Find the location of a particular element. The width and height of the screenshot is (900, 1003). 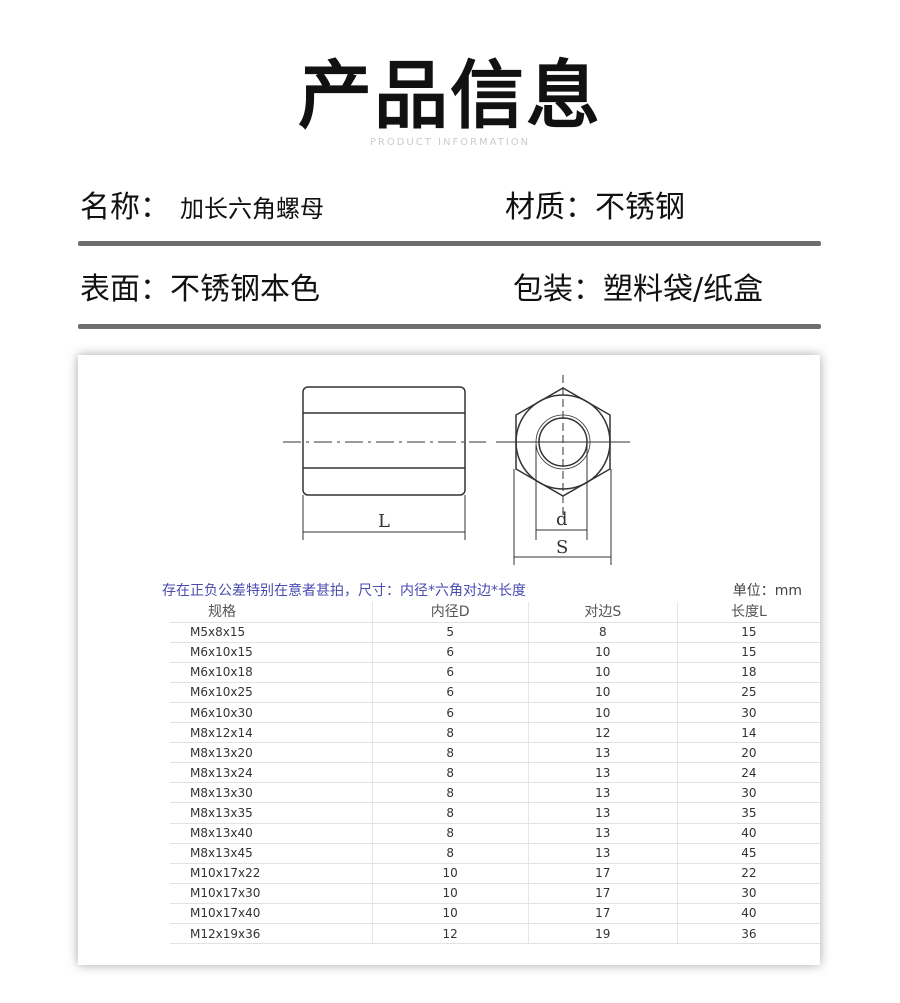

table-row: M8x13x35 8 13 35 is located at coordinates (495, 813).